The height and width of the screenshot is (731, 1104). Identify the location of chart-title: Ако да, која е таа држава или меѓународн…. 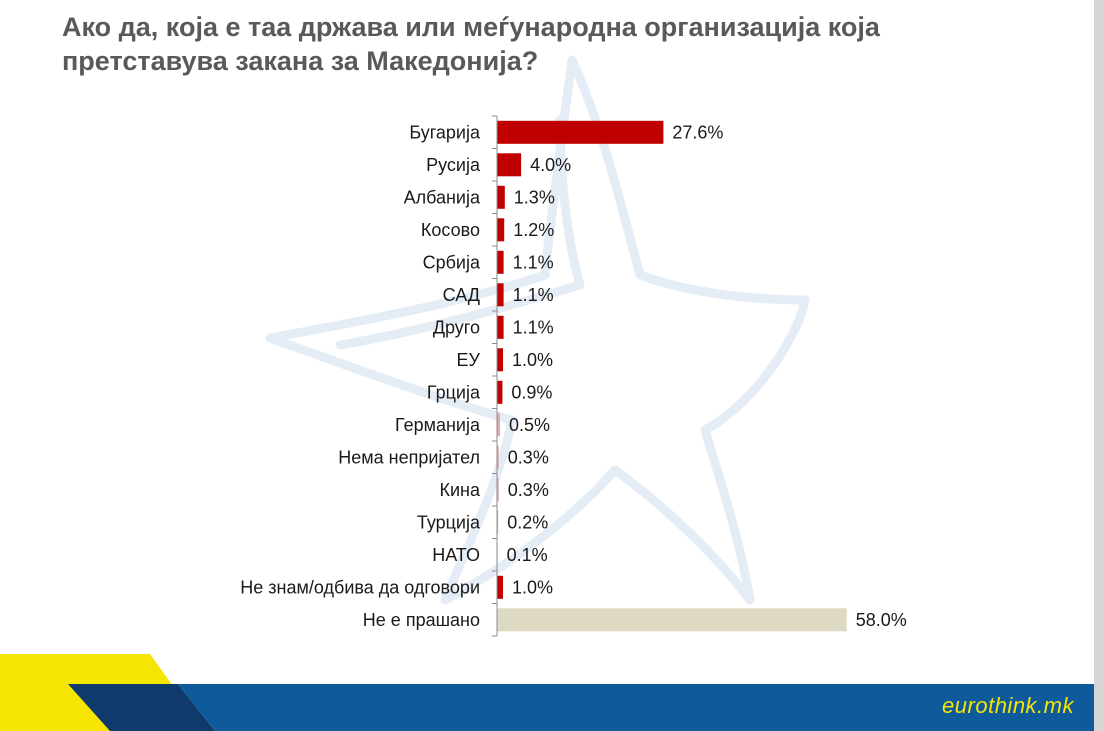
(562, 44).